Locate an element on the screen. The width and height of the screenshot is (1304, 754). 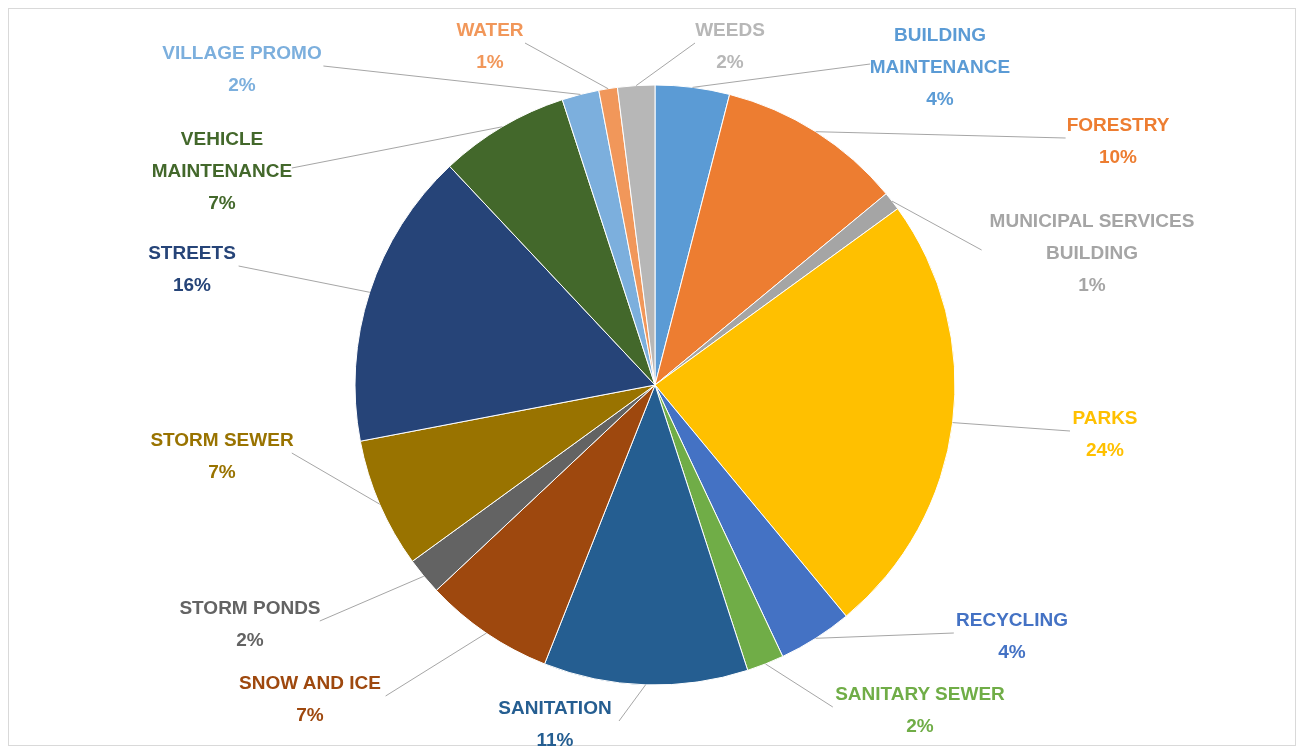
data-label: 10% is located at coordinates (1118, 157).